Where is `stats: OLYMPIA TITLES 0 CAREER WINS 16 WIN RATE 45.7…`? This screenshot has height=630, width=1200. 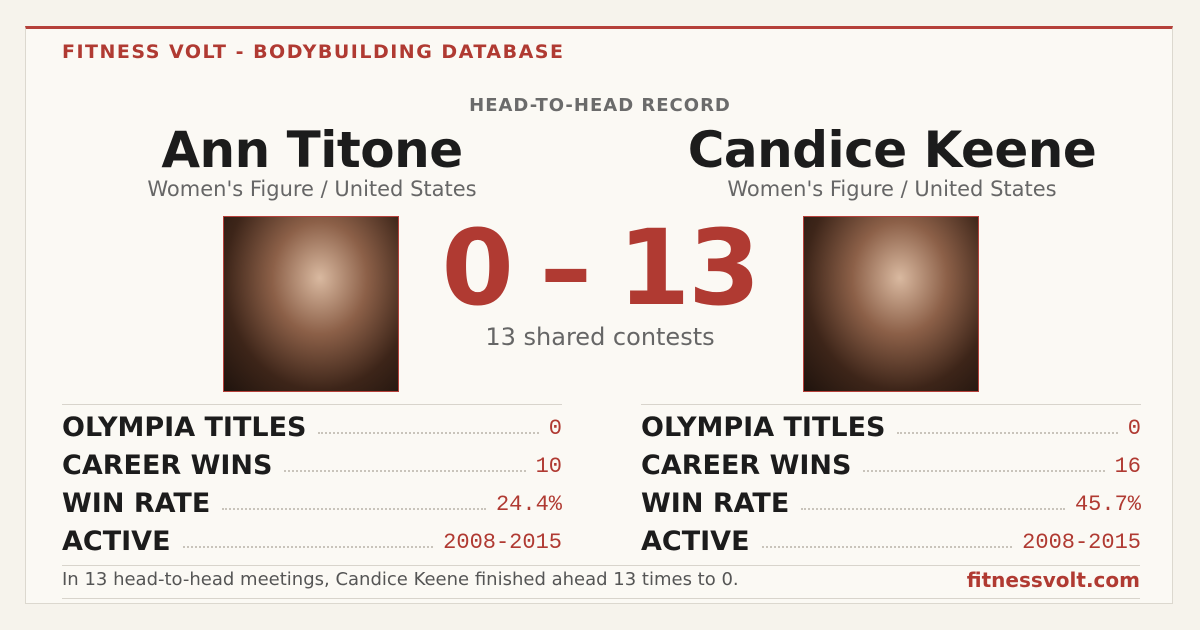 stats: OLYMPIA TITLES 0 CAREER WINS 16 WIN RATE 45.7… is located at coordinates (891, 480).